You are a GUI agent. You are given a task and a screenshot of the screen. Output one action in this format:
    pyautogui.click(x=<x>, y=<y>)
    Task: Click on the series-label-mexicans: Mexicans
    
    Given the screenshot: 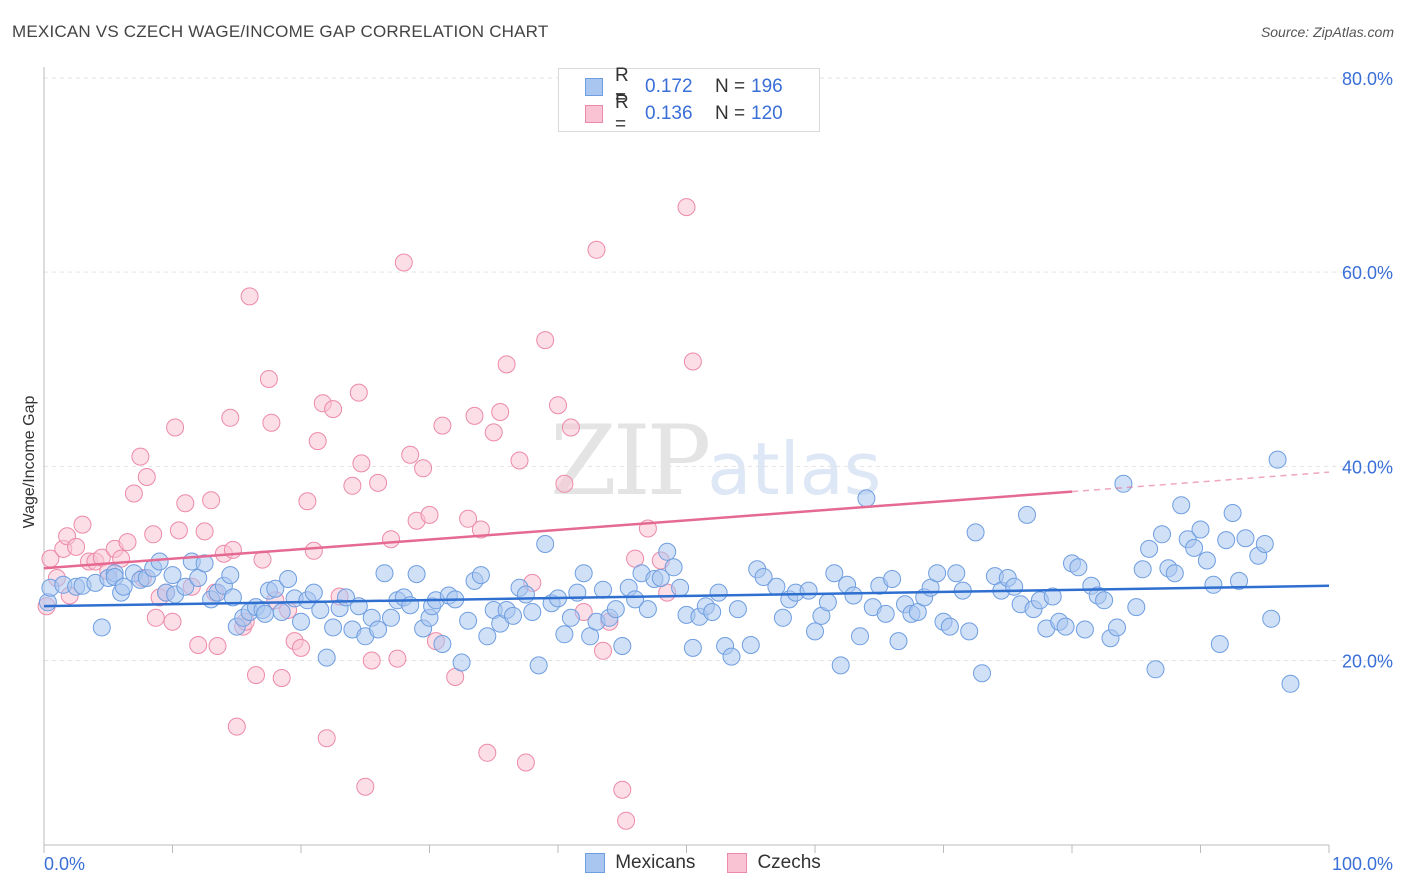 What is the action you would take?
    pyautogui.click(x=655, y=862)
    